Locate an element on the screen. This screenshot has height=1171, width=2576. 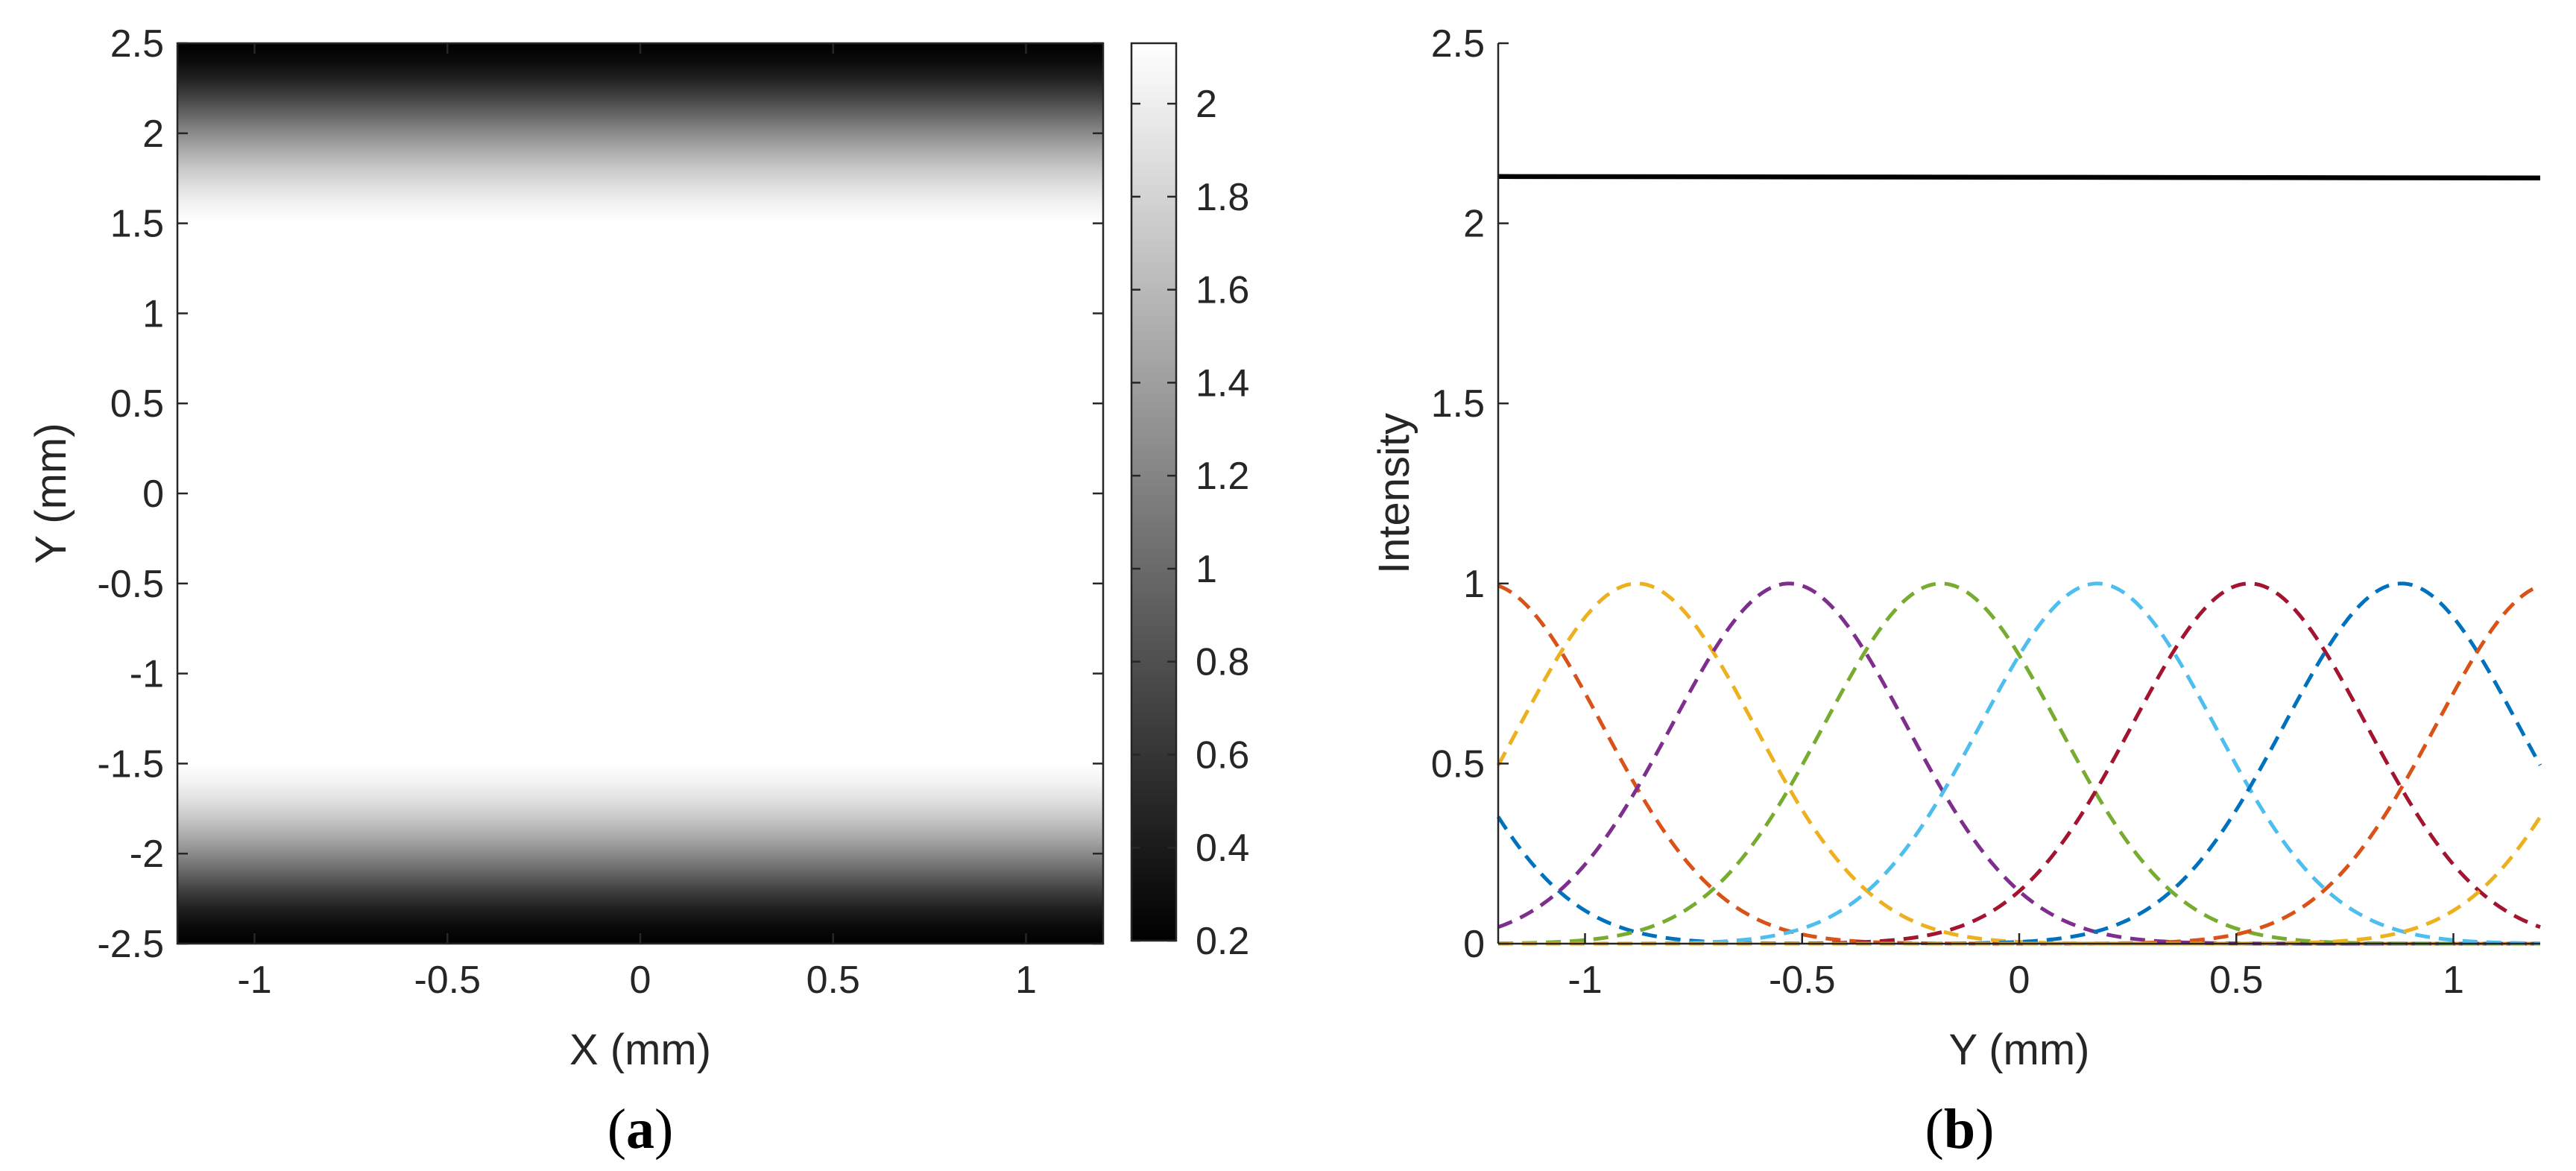
line-plot-y-axis-label: Intensity is located at coordinates (1394, 493).